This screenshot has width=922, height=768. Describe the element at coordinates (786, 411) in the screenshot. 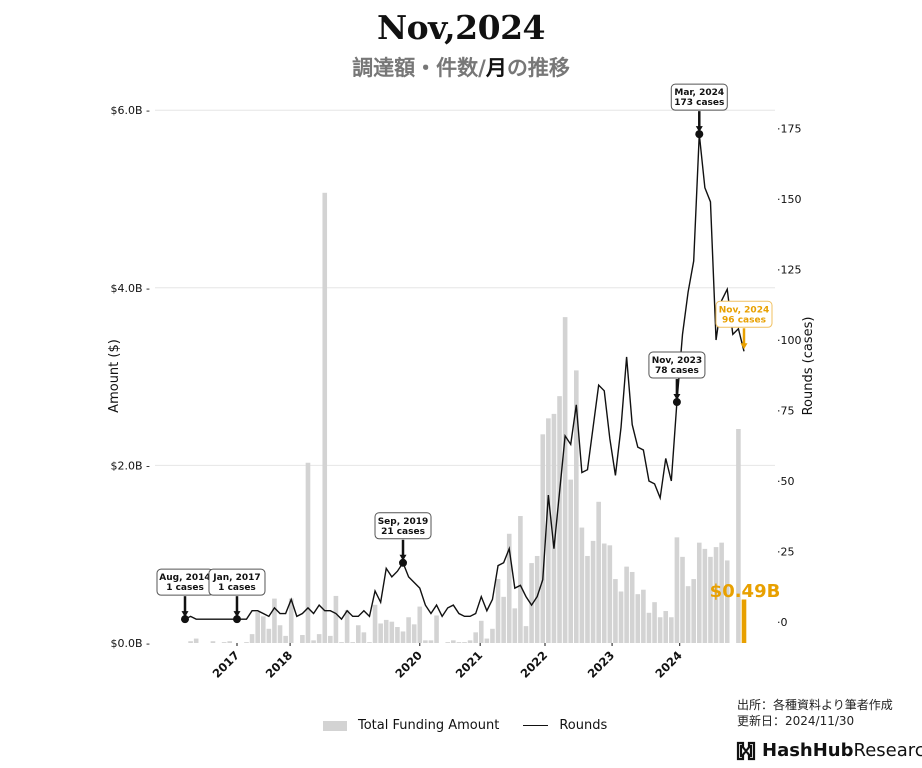

I see `y2-tick-label: ·75` at that location.